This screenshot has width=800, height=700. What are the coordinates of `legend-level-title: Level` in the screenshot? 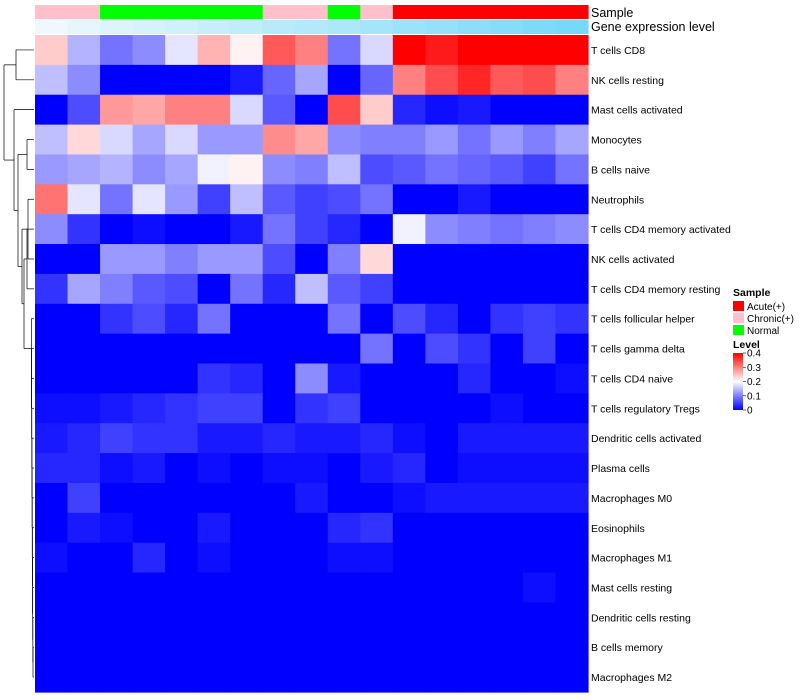 It's located at (746, 345).